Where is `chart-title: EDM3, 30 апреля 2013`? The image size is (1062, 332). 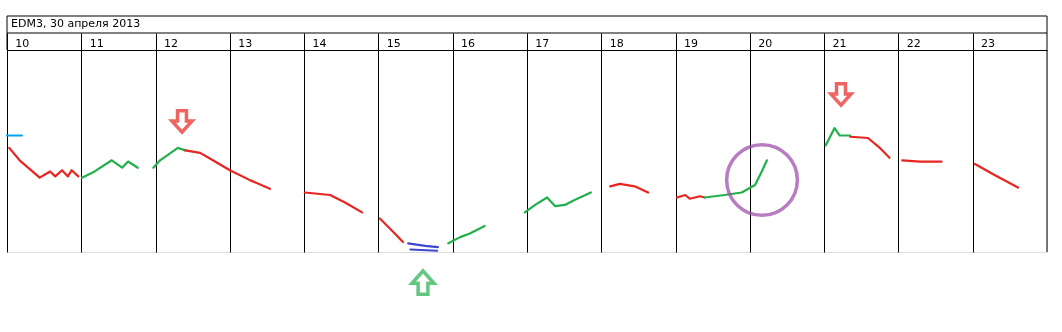
chart-title: EDM3, 30 апреля 2013 is located at coordinates (76, 23).